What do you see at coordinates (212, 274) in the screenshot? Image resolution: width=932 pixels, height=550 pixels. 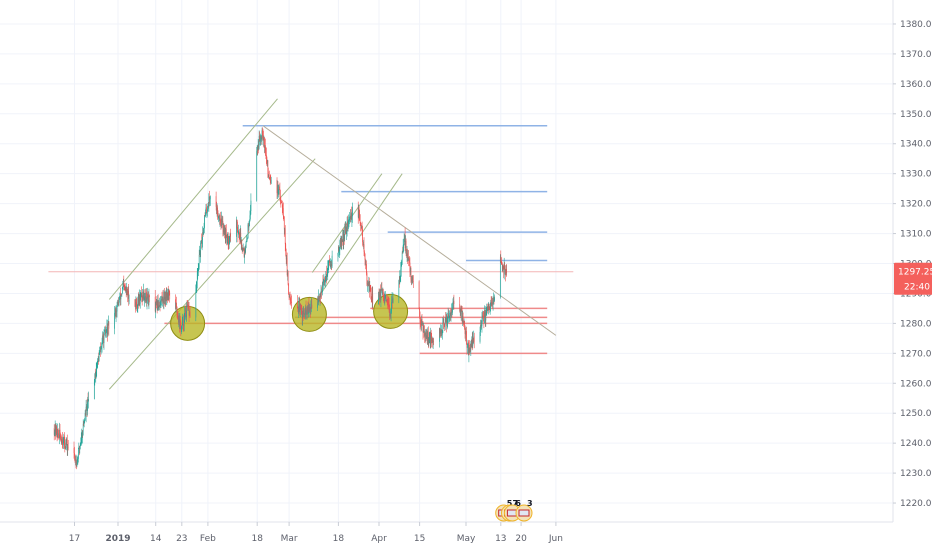 I see `lower-channel-line` at bounding box center [212, 274].